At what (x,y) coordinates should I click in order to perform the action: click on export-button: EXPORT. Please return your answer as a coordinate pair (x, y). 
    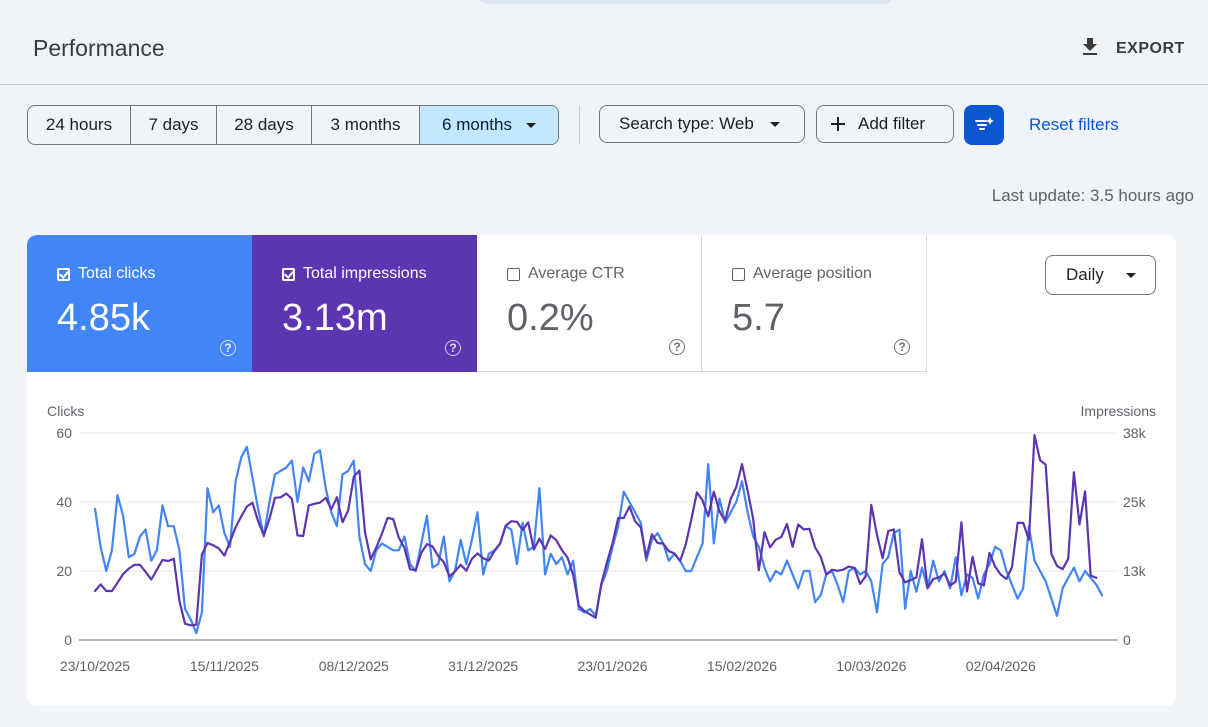
    Looking at the image, I should click on (1131, 49).